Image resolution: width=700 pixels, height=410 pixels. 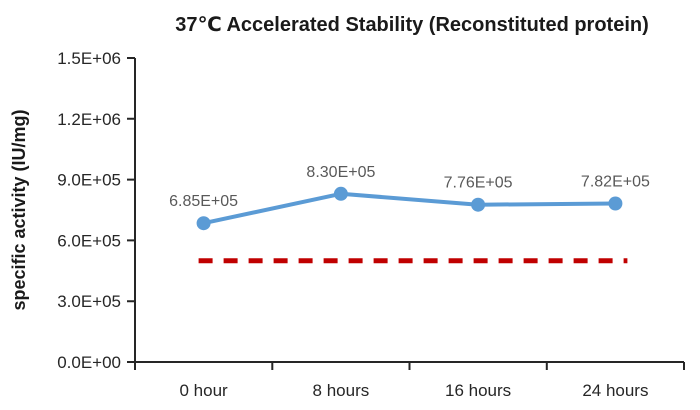 What do you see at coordinates (89, 301) in the screenshot?
I see `y-tick-label: 3.0E+05` at bounding box center [89, 301].